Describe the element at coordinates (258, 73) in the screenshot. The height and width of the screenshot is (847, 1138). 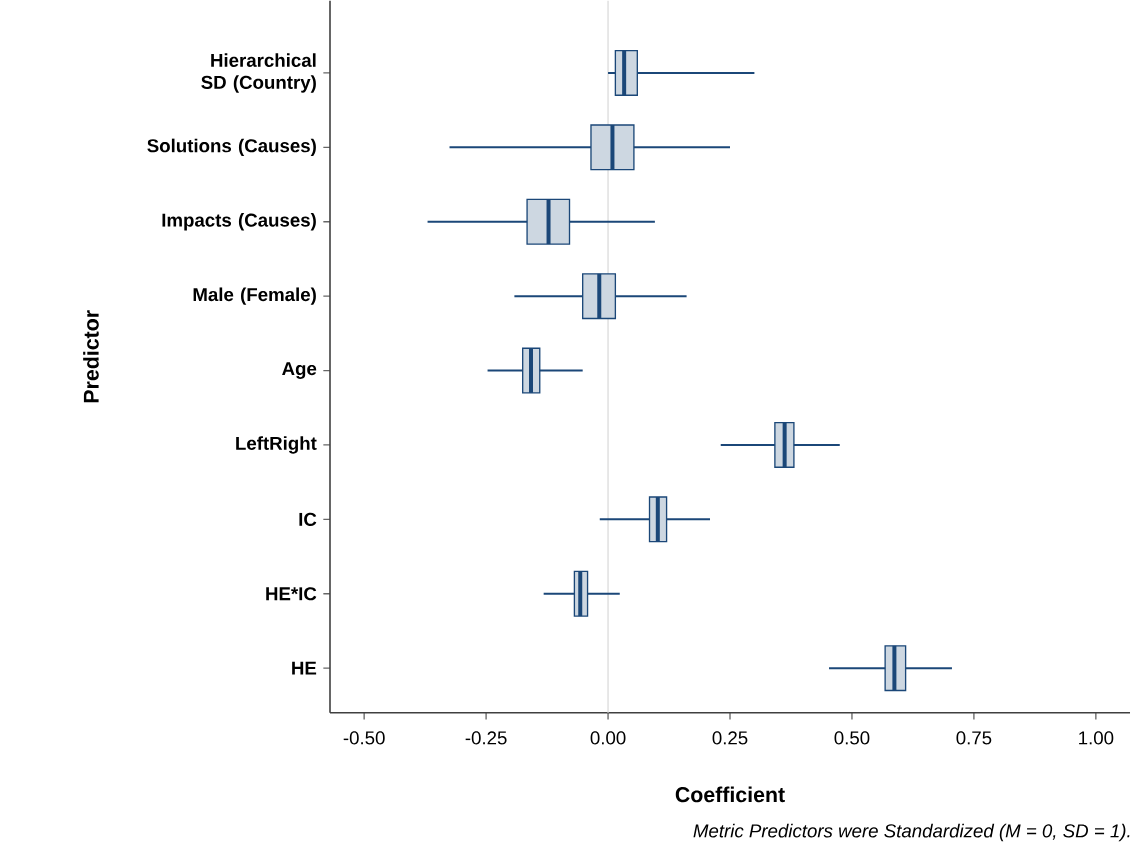
I see `y-tick-label: Hierarchical SD (Country)` at that location.